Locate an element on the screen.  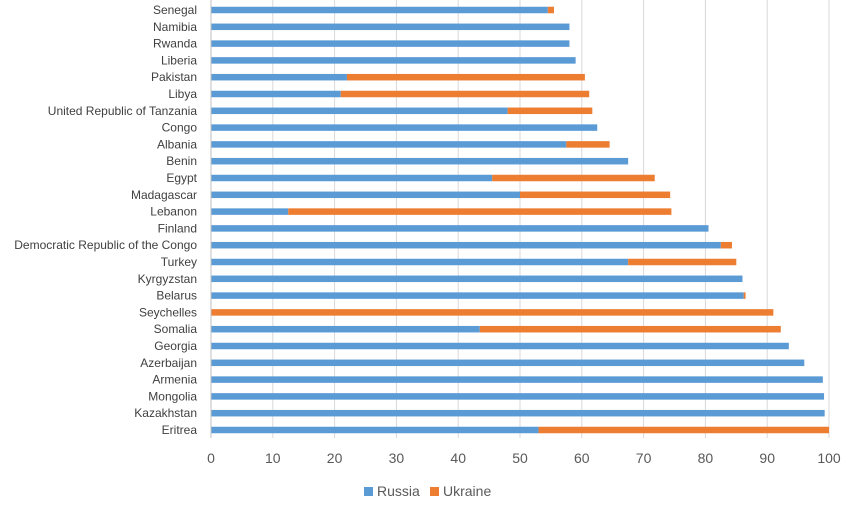
bar-ukraine-democratic-republic-of-the-congo is located at coordinates (726, 245).